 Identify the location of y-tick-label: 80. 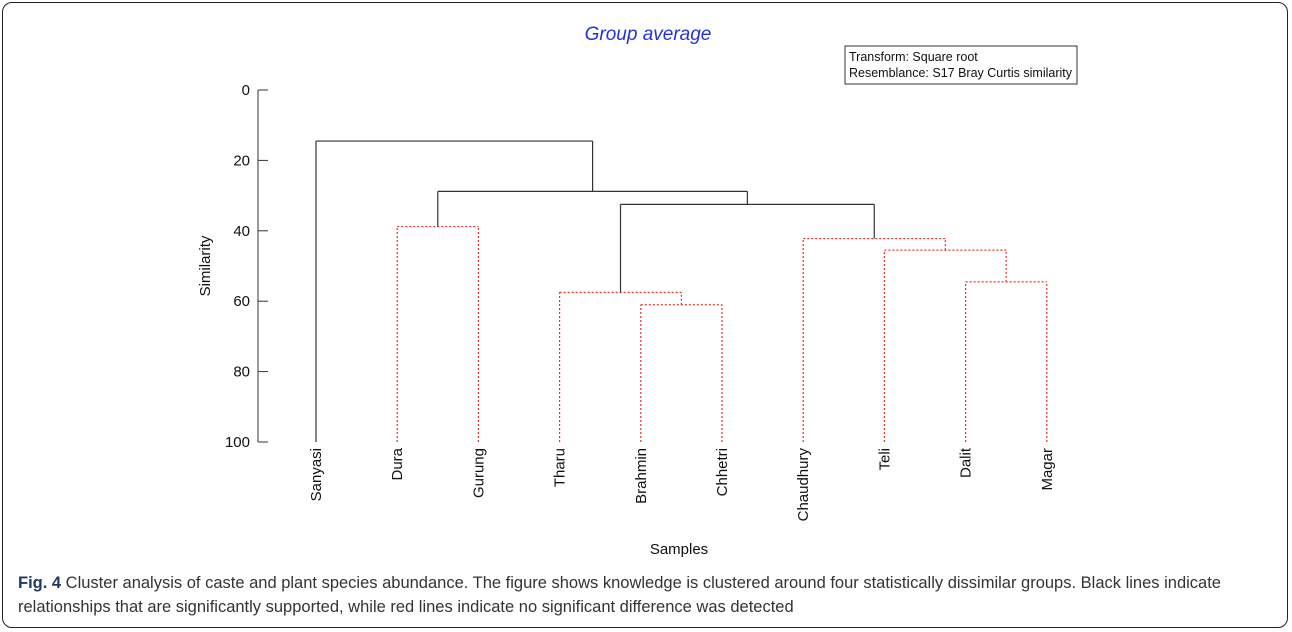
(241, 372).